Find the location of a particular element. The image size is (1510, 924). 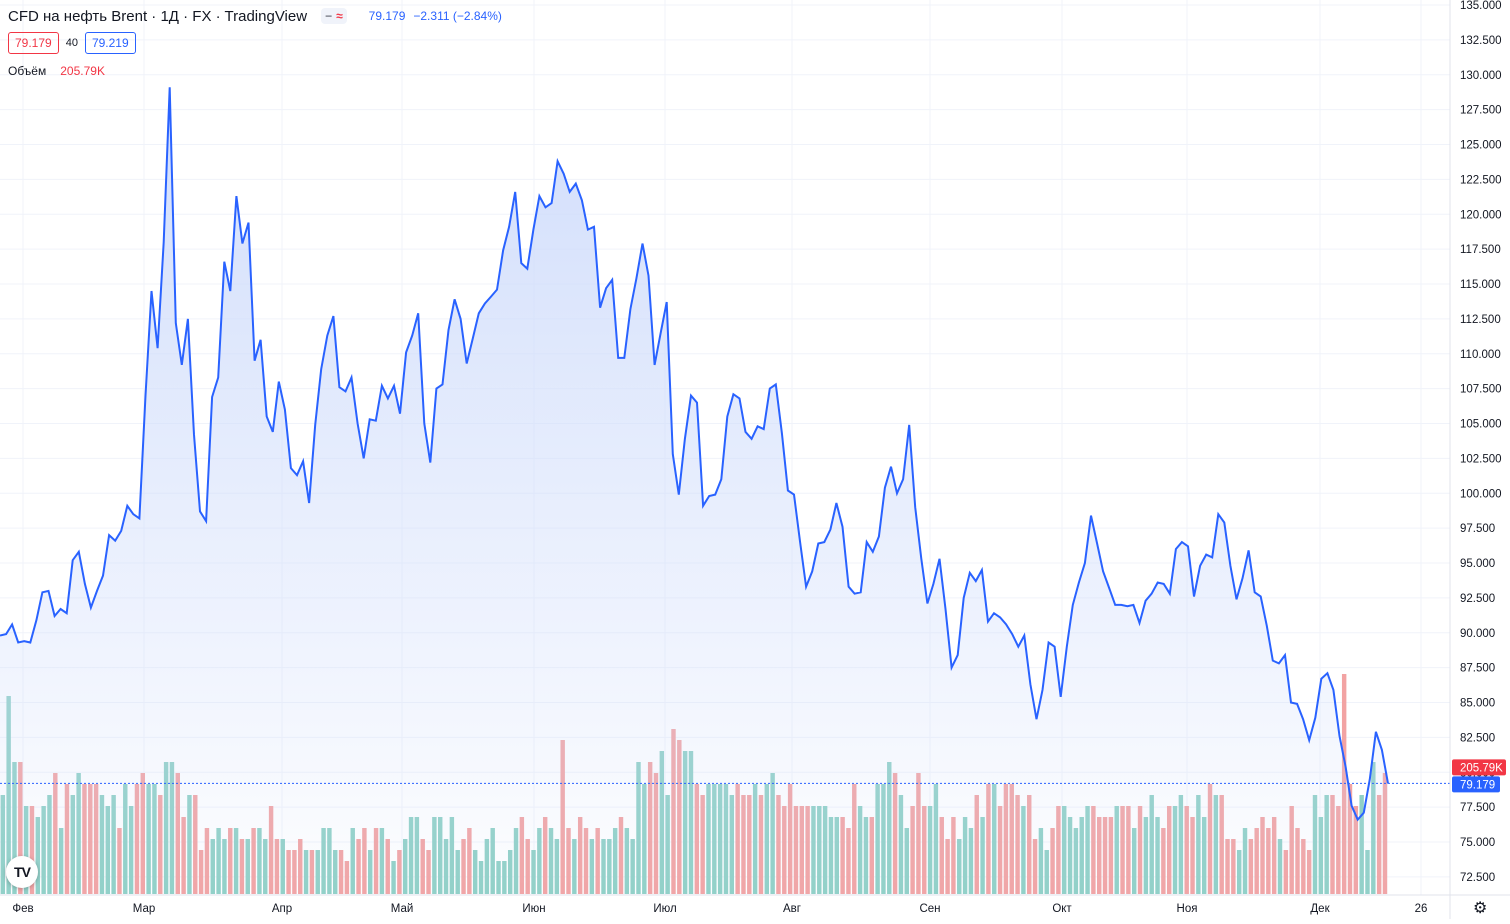

volume-tag-label: 205.79K is located at coordinates (1481, 768).